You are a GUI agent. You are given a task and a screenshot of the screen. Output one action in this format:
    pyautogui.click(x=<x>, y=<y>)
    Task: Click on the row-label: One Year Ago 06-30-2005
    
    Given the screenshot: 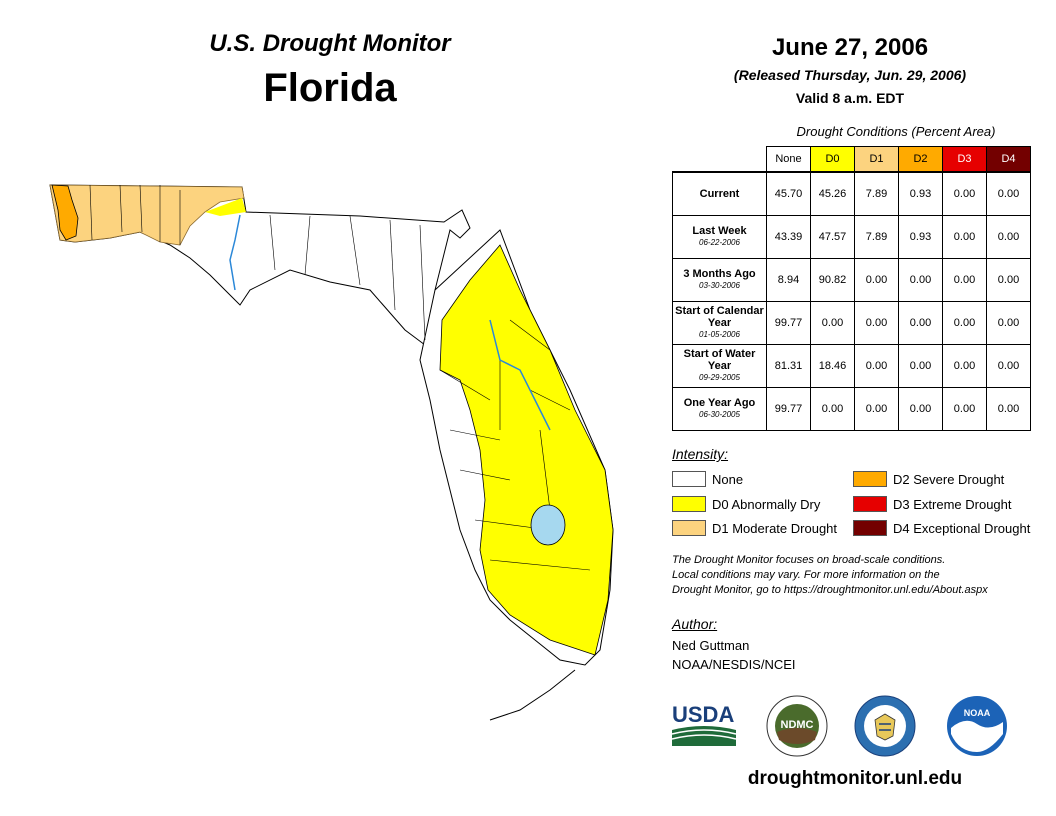 What is the action you would take?
    pyautogui.click(x=719, y=409)
    